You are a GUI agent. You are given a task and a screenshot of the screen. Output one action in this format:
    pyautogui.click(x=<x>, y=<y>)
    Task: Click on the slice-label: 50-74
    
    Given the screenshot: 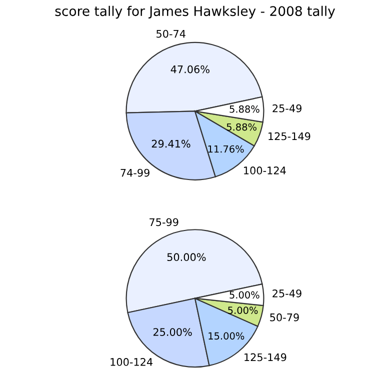 What is the action you would take?
    pyautogui.click(x=171, y=34)
    